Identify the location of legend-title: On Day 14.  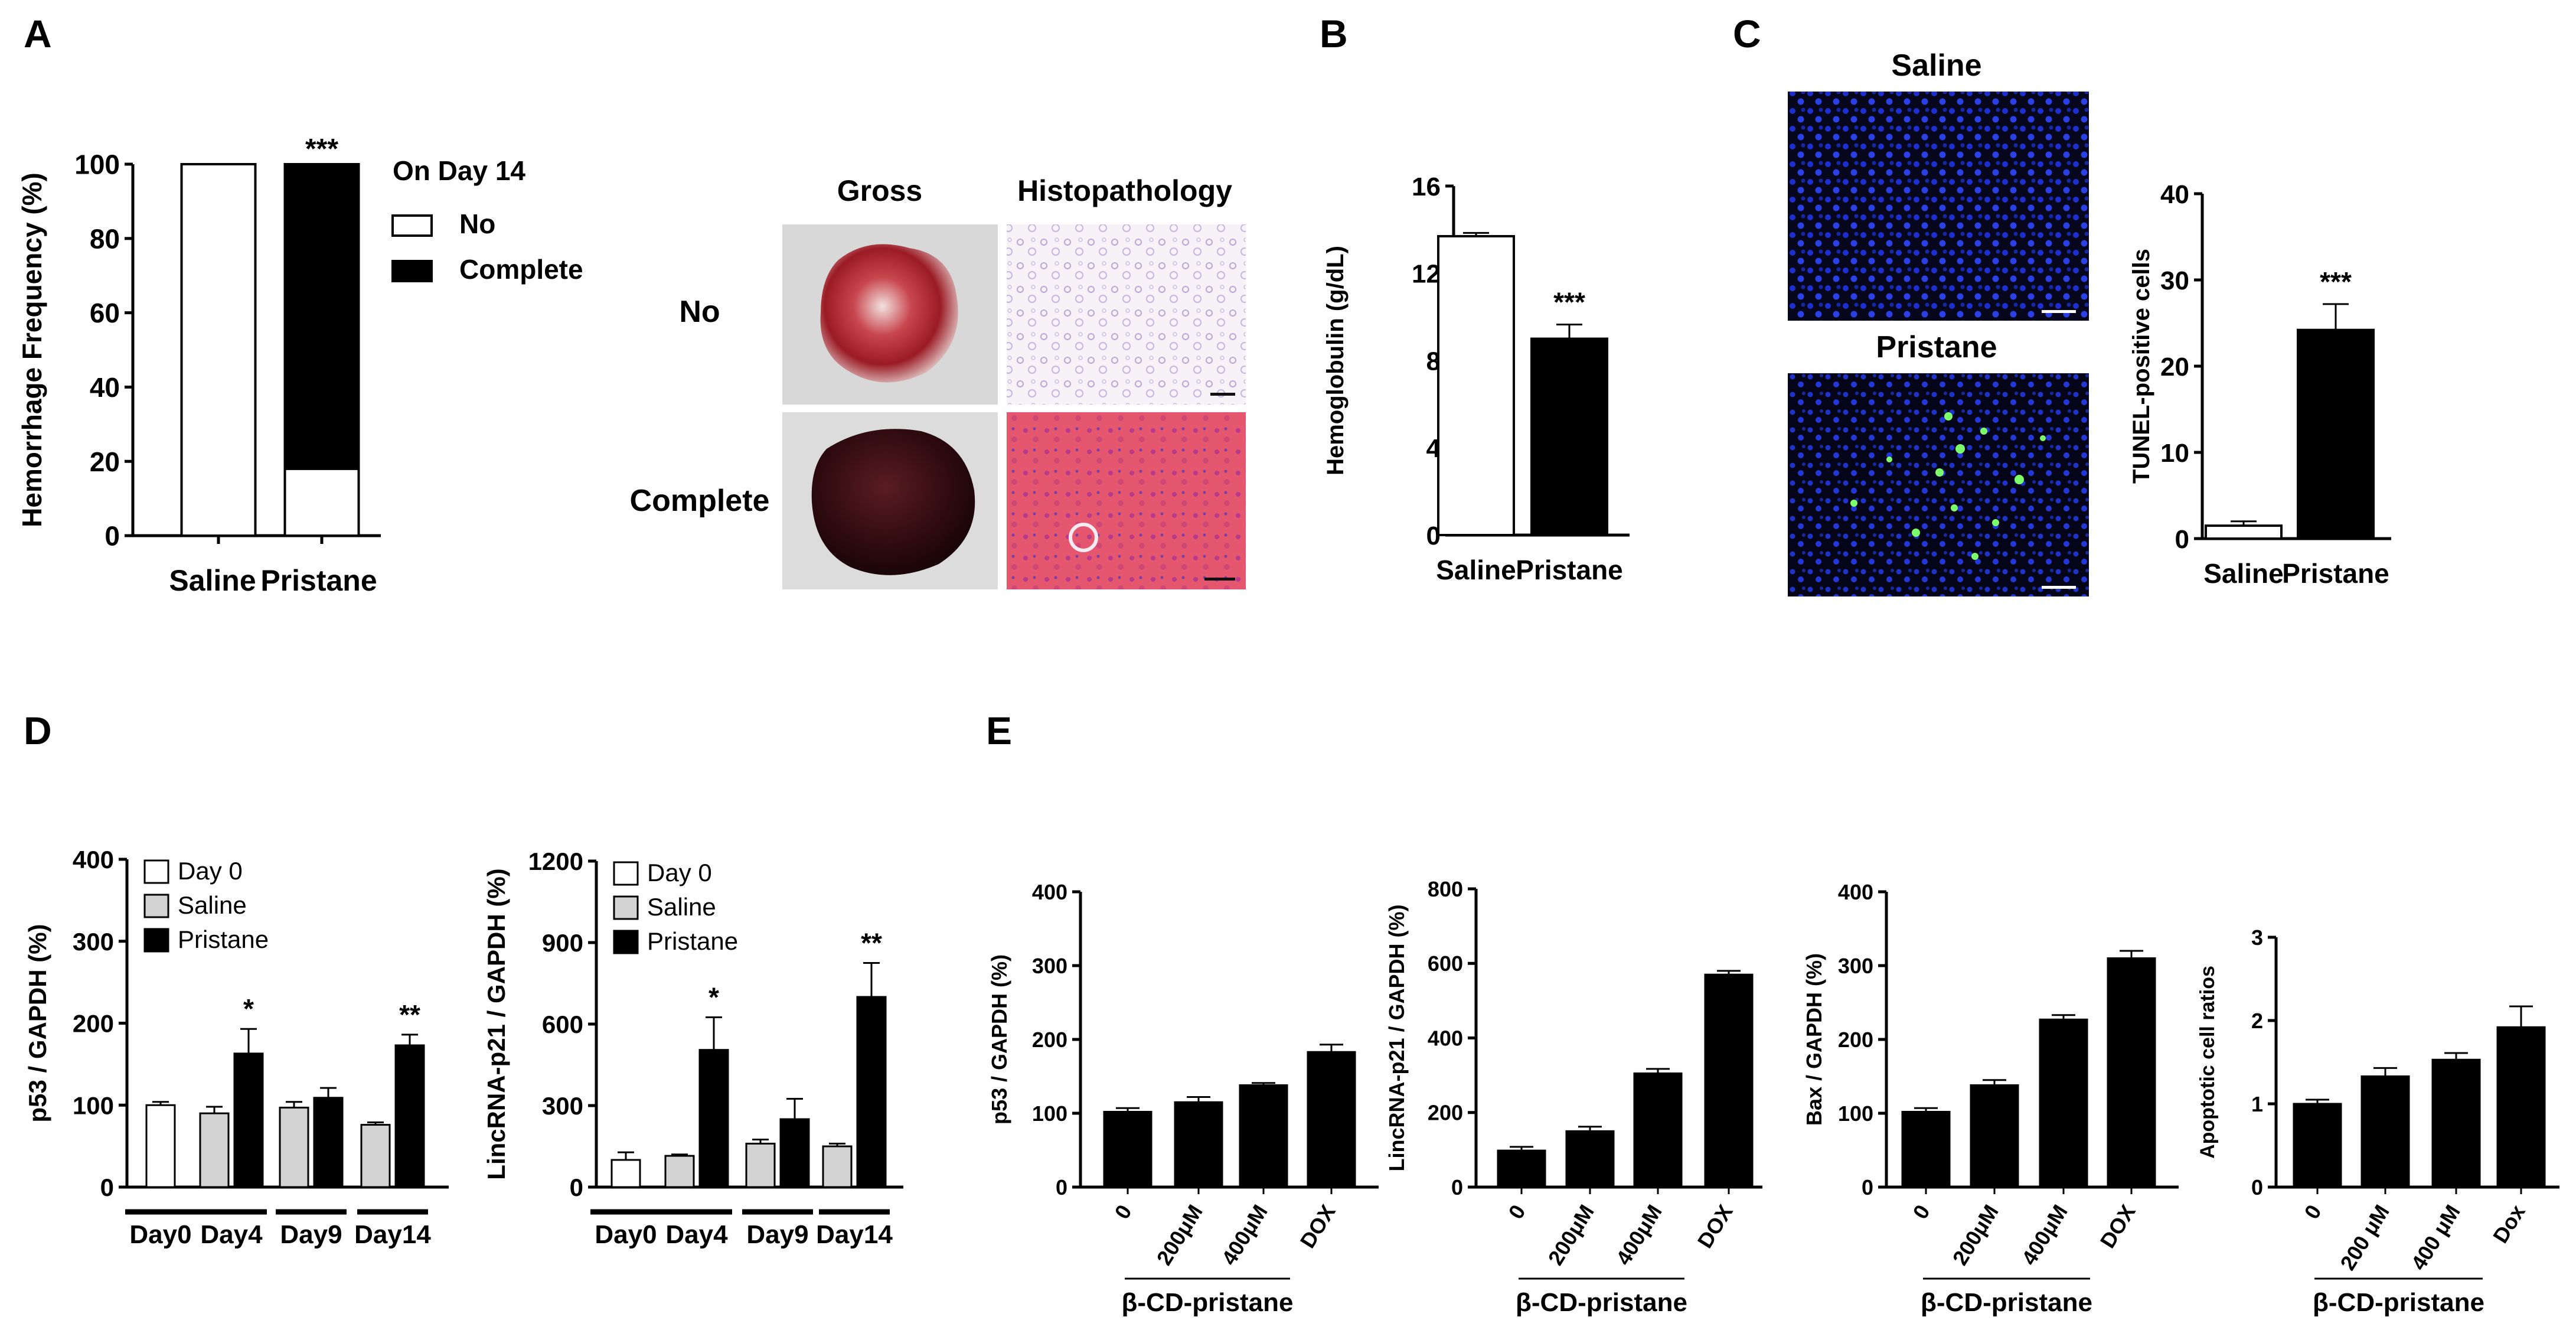
(459, 170).